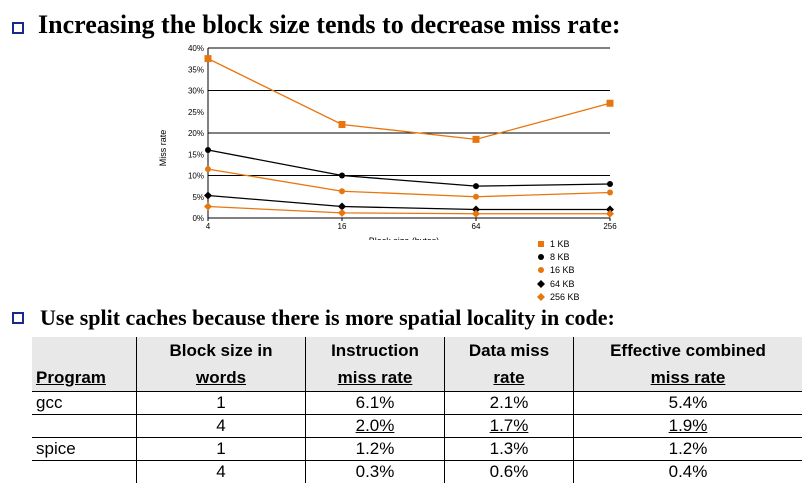  What do you see at coordinates (375, 403) in the screenshot?
I see `cell-instruction-miss: 6.1%` at bounding box center [375, 403].